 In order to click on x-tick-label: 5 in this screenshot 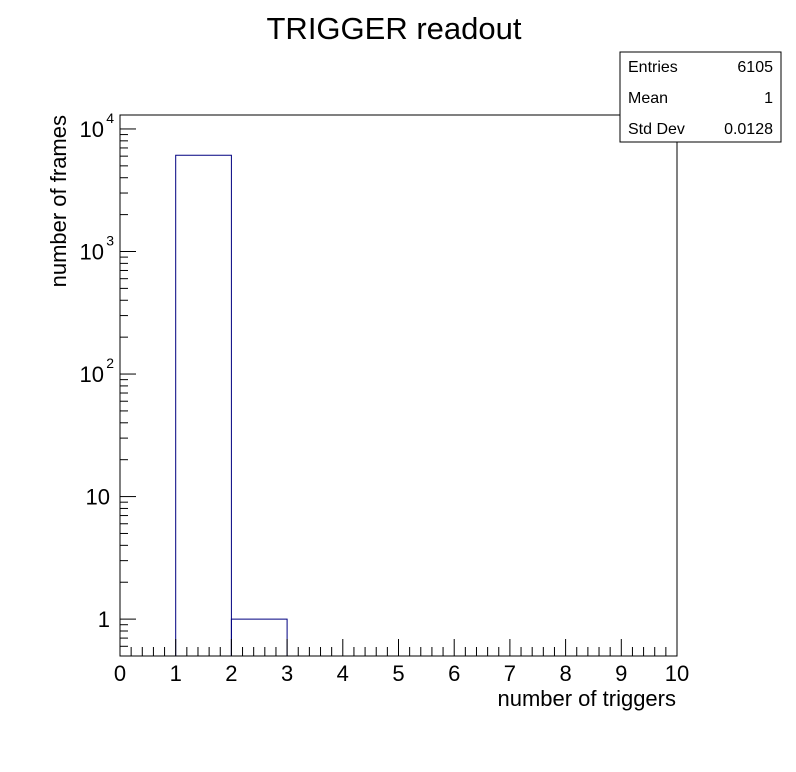, I will do `click(398, 673)`.